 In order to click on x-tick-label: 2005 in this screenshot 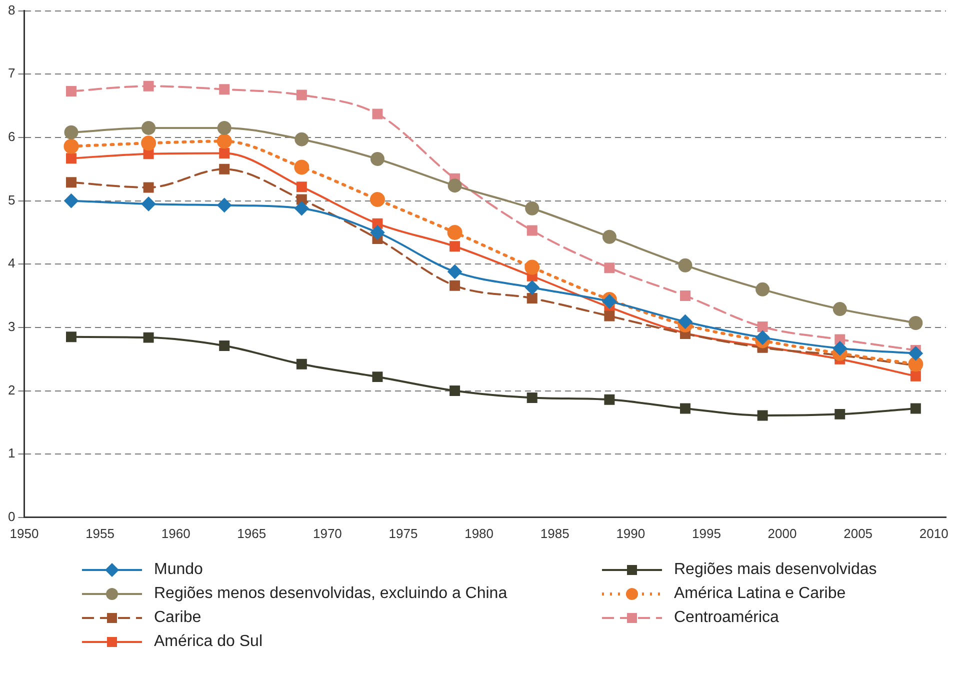, I will do `click(858, 533)`.